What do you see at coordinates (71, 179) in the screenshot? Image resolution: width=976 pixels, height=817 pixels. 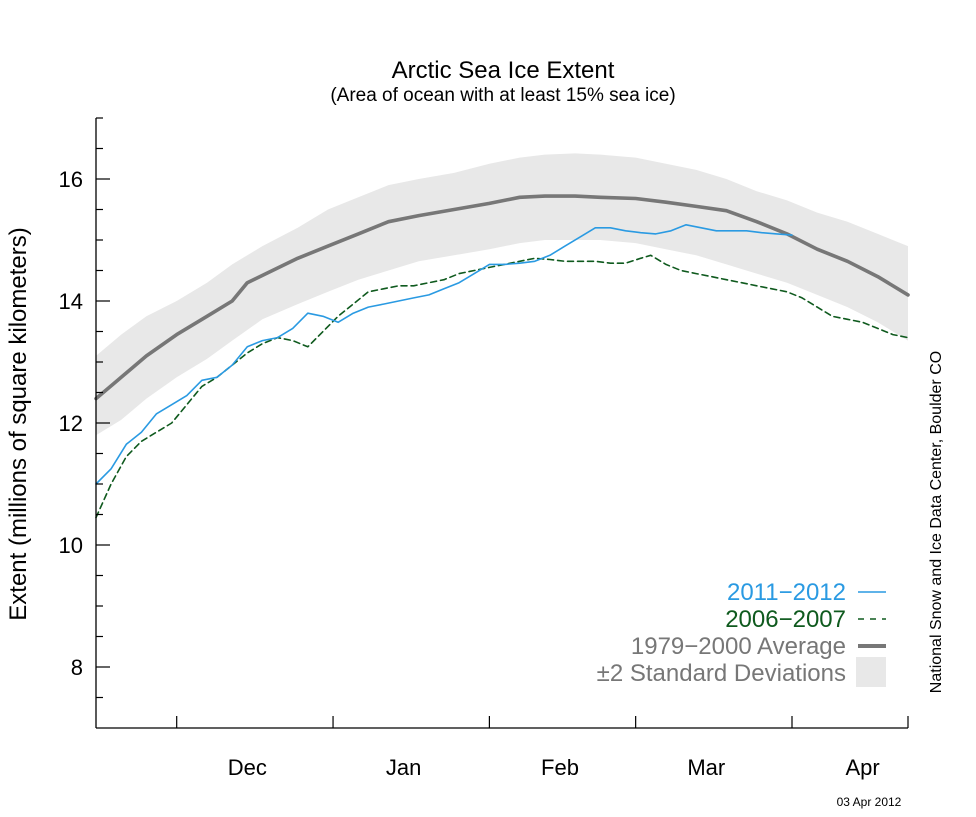 I see `y-tick-label: 16` at bounding box center [71, 179].